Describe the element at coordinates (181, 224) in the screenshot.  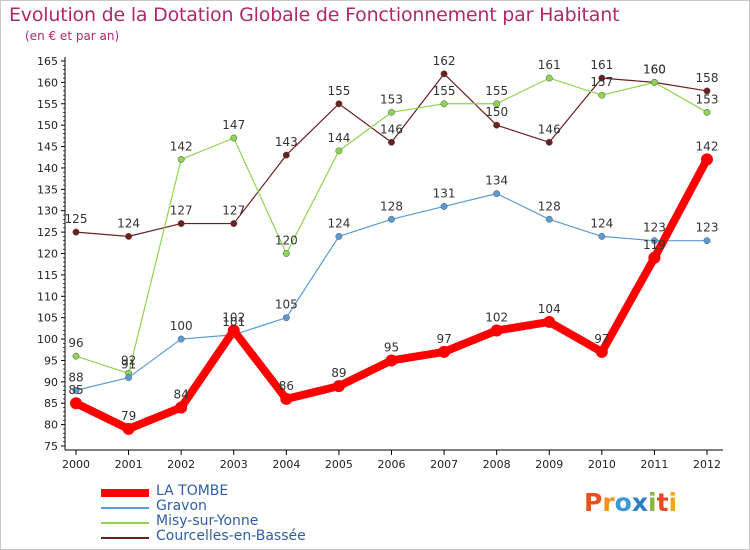
I see `data-point-courcelles-en-bassee-2002` at that location.